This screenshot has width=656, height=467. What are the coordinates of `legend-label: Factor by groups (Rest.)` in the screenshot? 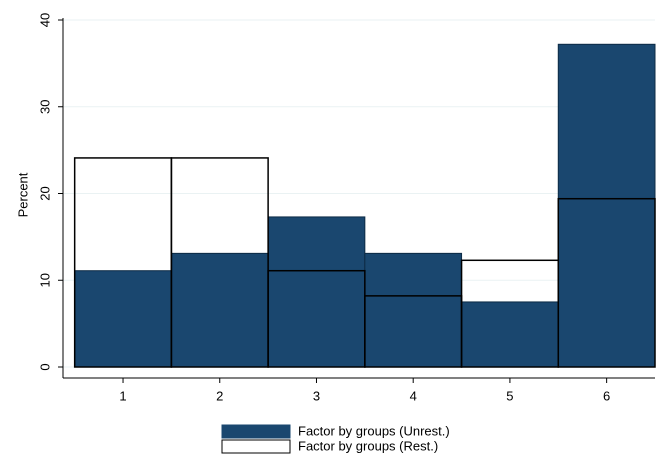 It's located at (368, 445).